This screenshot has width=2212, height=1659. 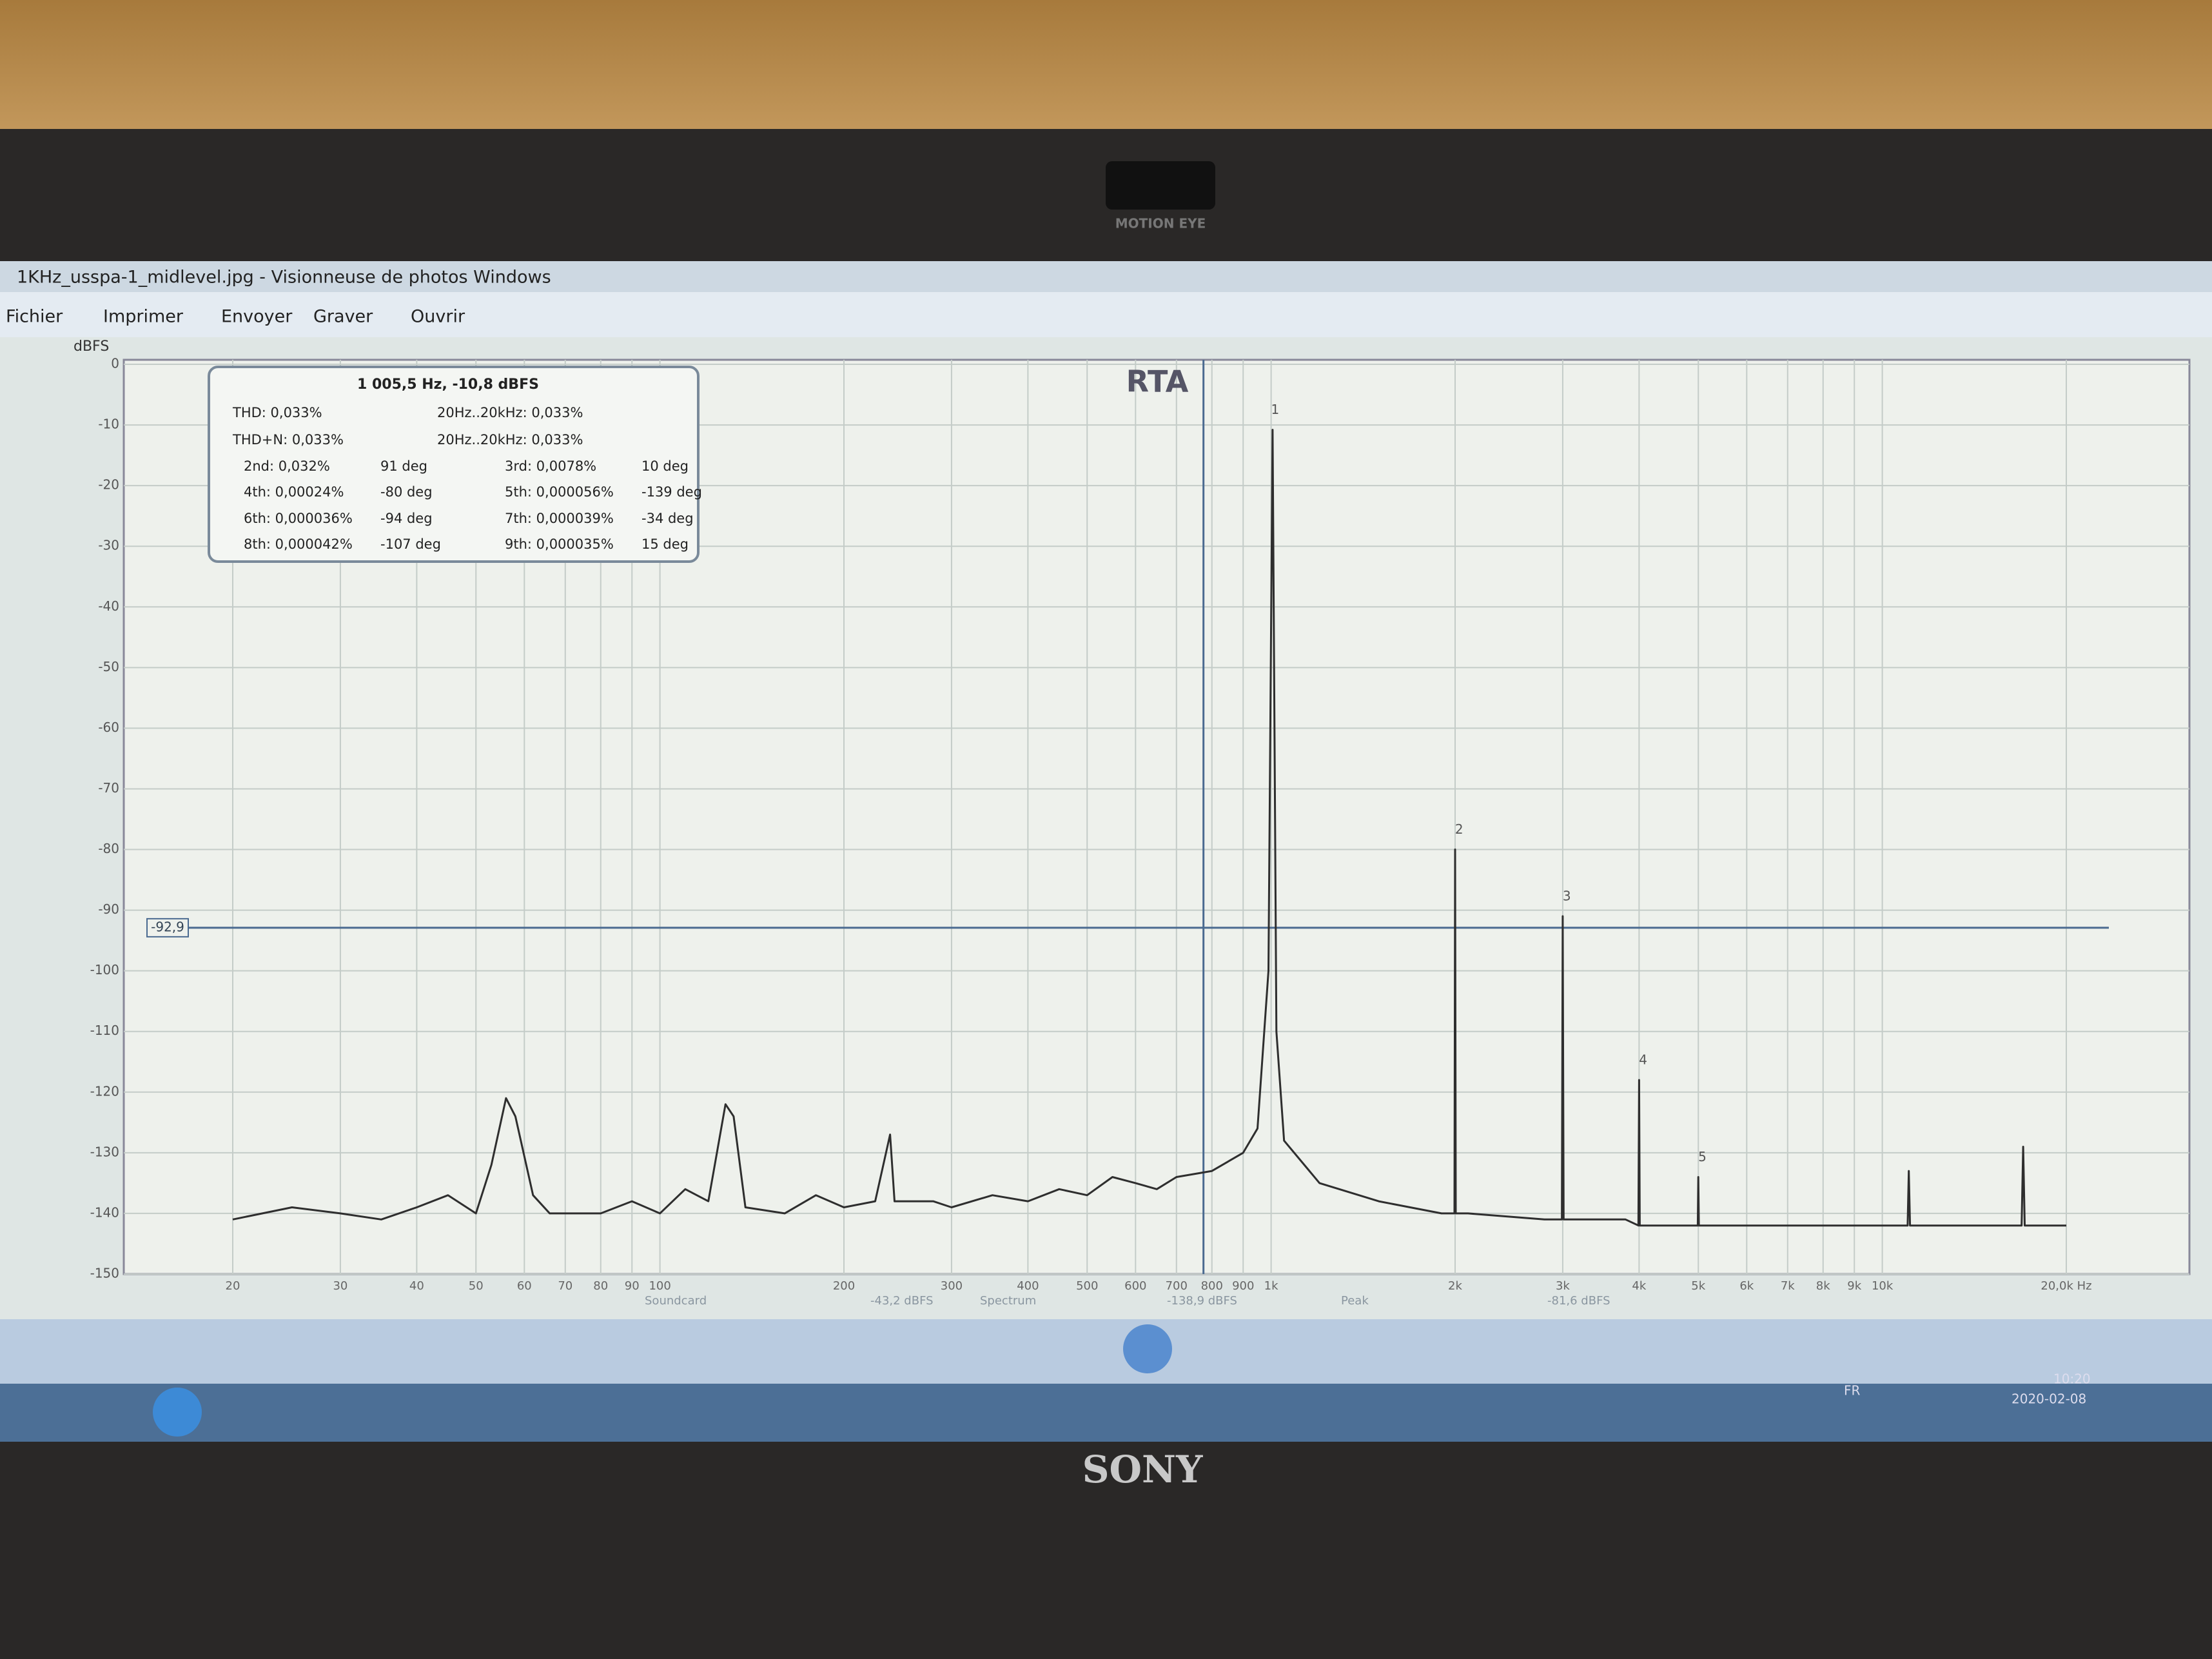 What do you see at coordinates (1142, 1469) in the screenshot?
I see `brand: SONY` at bounding box center [1142, 1469].